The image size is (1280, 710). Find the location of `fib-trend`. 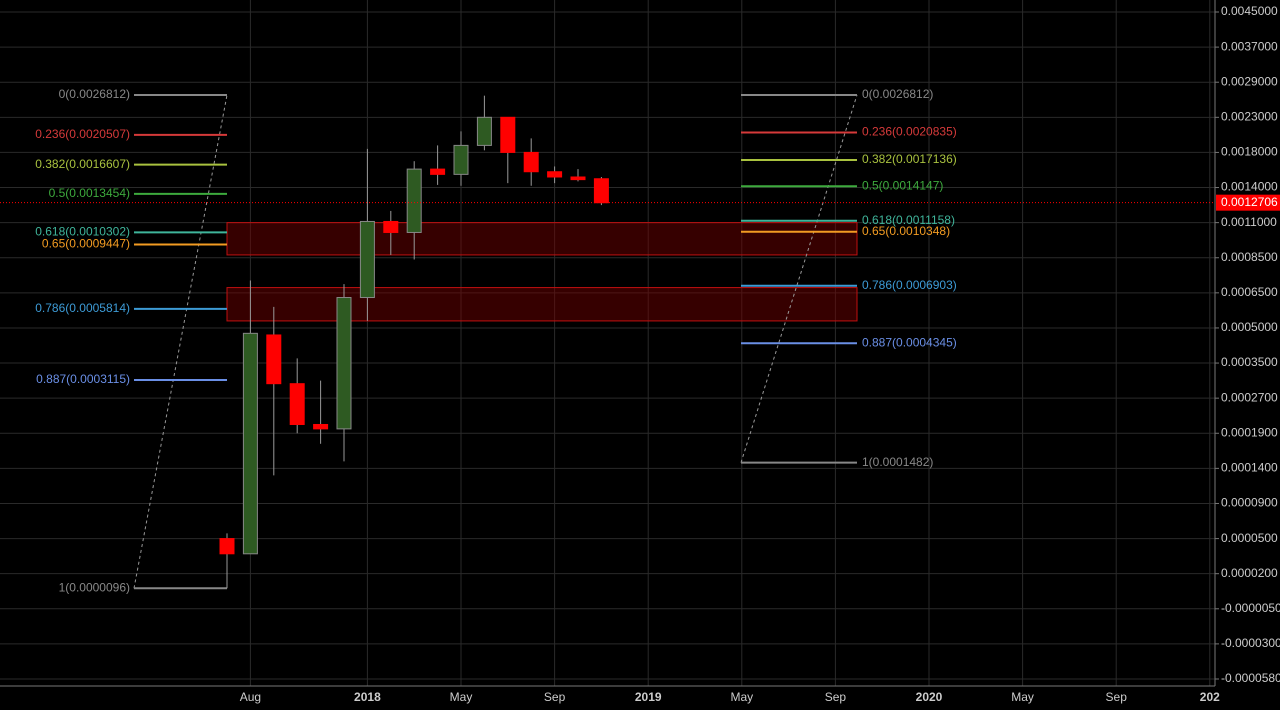

fib-trend is located at coordinates (799, 278).